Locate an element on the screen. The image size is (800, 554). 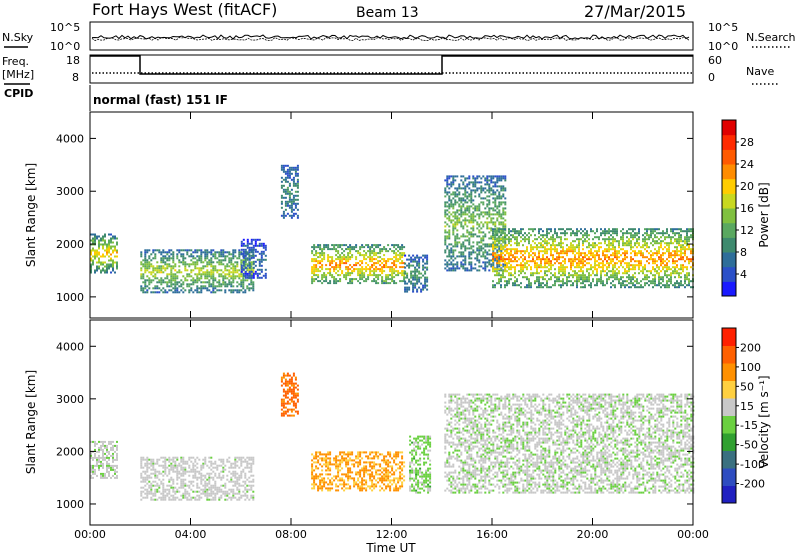
colorbar-tick-label: 12 is located at coordinates (747, 230).